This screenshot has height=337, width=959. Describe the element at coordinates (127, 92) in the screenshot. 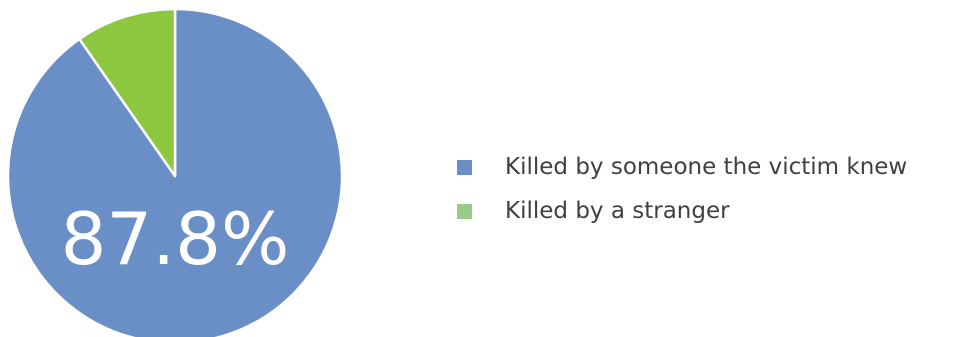

I see `pie-slice-stranger` at that location.